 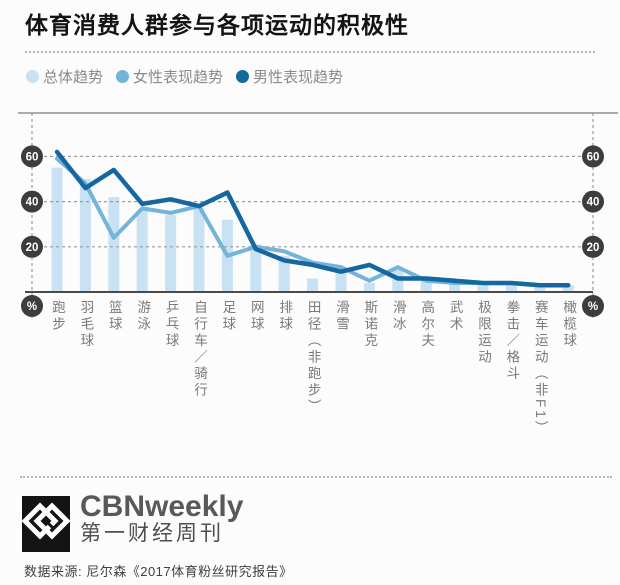 What do you see at coordinates (199, 250) in the screenshot?
I see `bar-自行车／骑行` at bounding box center [199, 250].